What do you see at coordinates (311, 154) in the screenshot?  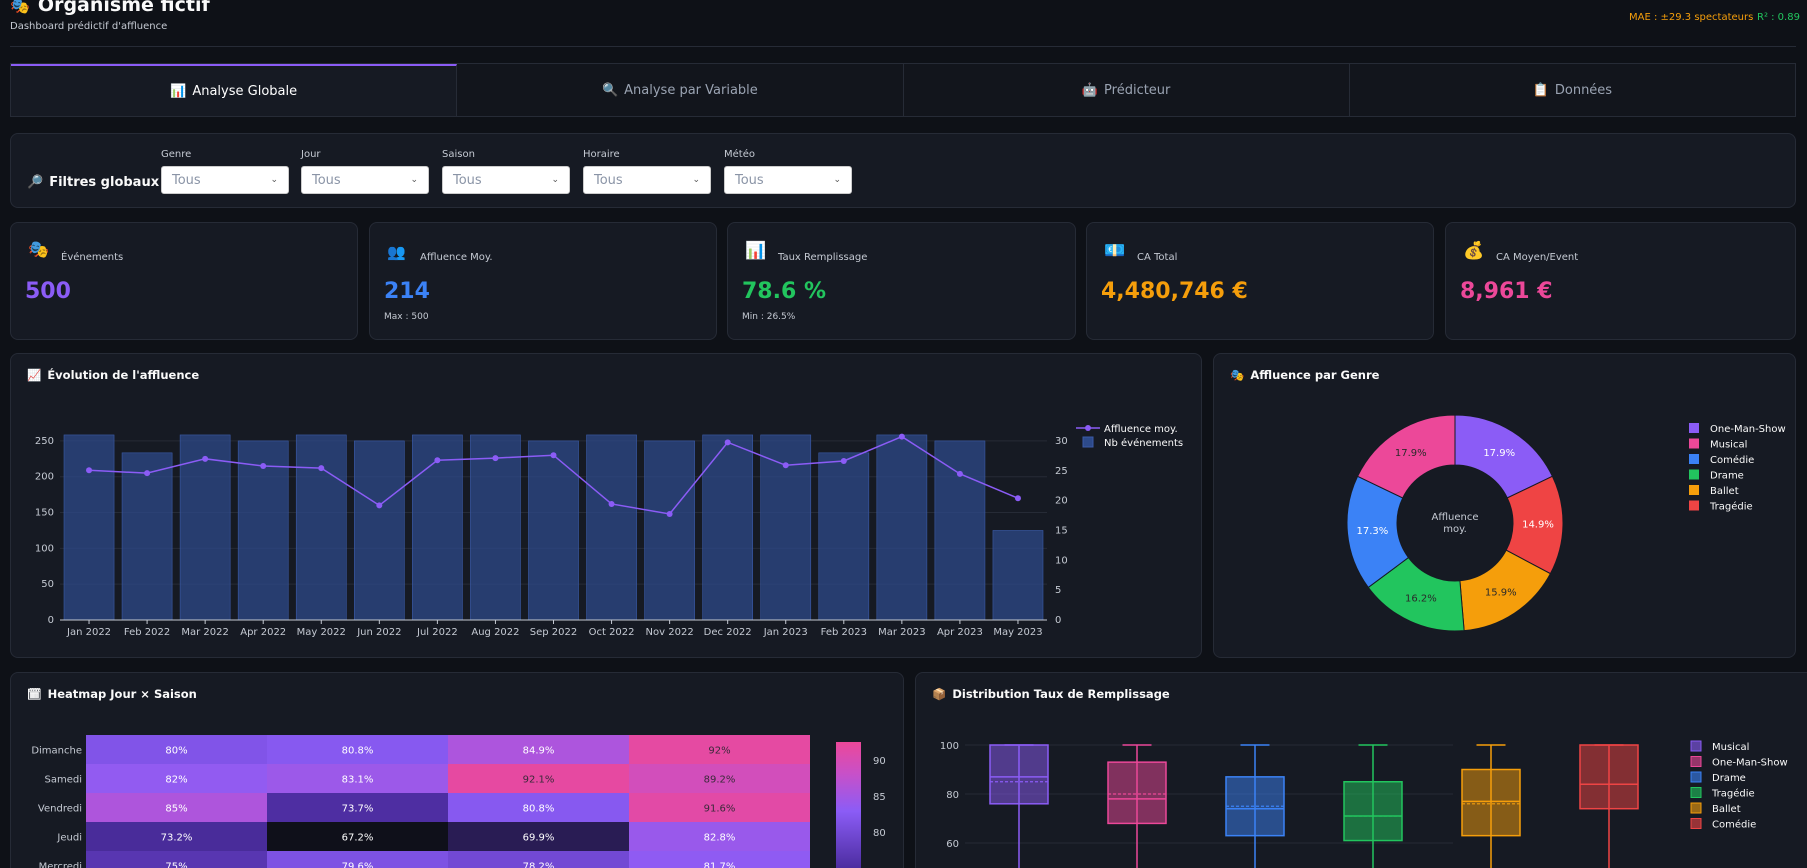 I see `filter-jour-label: Jour` at bounding box center [311, 154].